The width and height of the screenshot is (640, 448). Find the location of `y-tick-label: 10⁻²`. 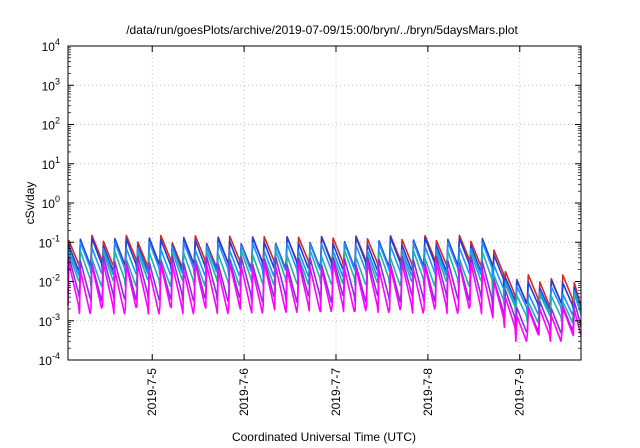

y-tick-label: 10⁻² is located at coordinates (49, 281).